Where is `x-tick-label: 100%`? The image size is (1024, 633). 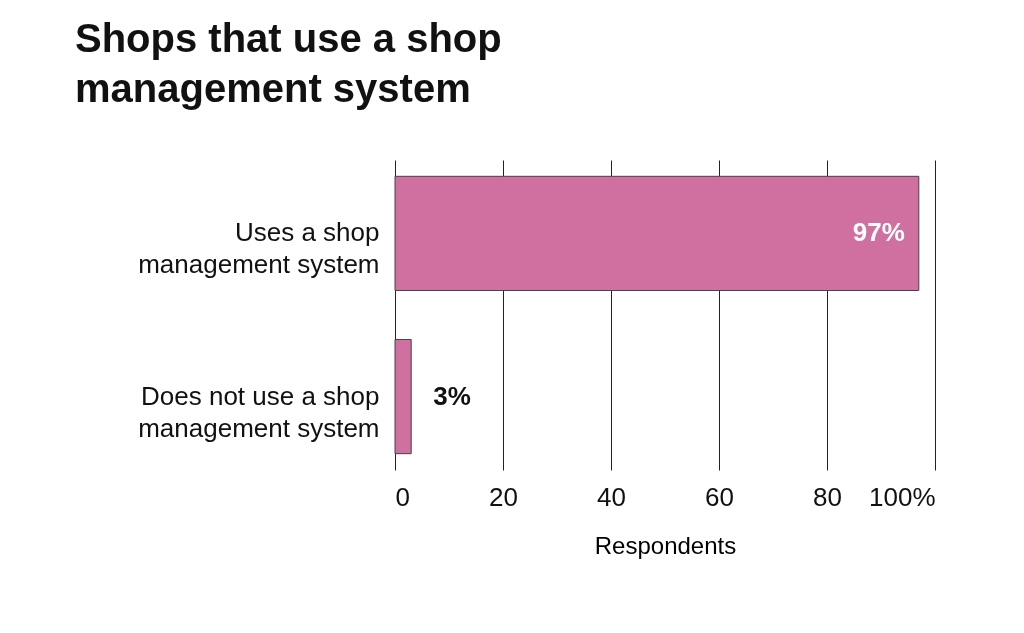 x-tick-label: 100% is located at coordinates (902, 496).